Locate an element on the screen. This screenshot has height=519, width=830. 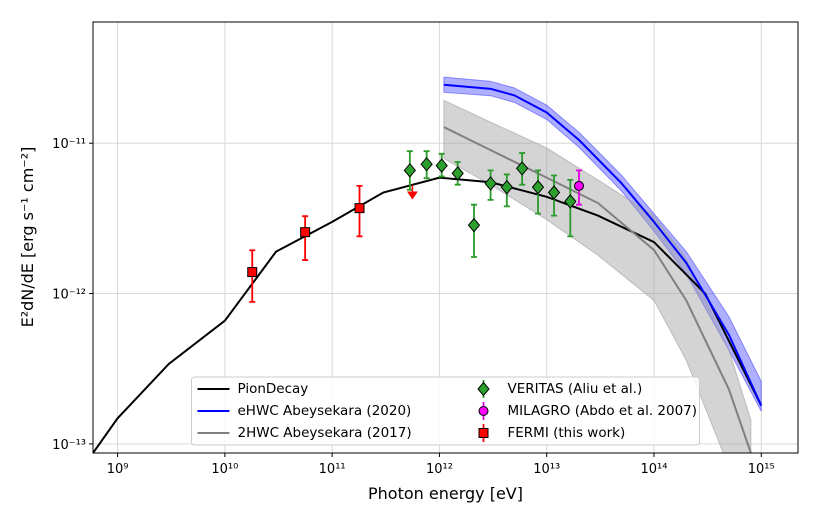
y-axis-label: E²dN/dE [erg s⁻¹ cm⁻²] is located at coordinates (27, 237).